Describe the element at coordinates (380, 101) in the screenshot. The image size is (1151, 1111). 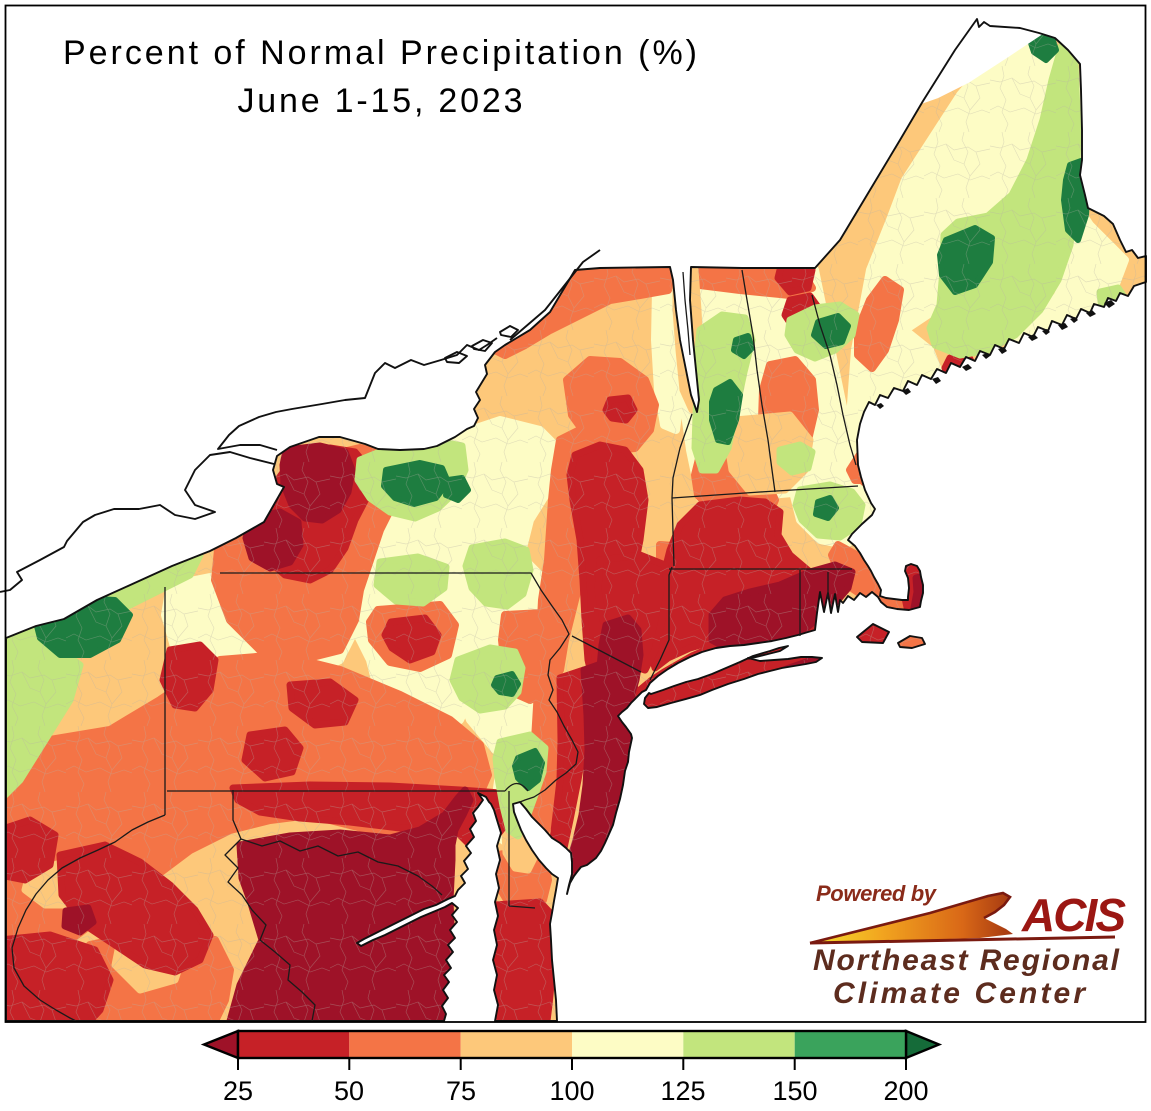
I see `svg-text: June 1-15, 2023` at that location.